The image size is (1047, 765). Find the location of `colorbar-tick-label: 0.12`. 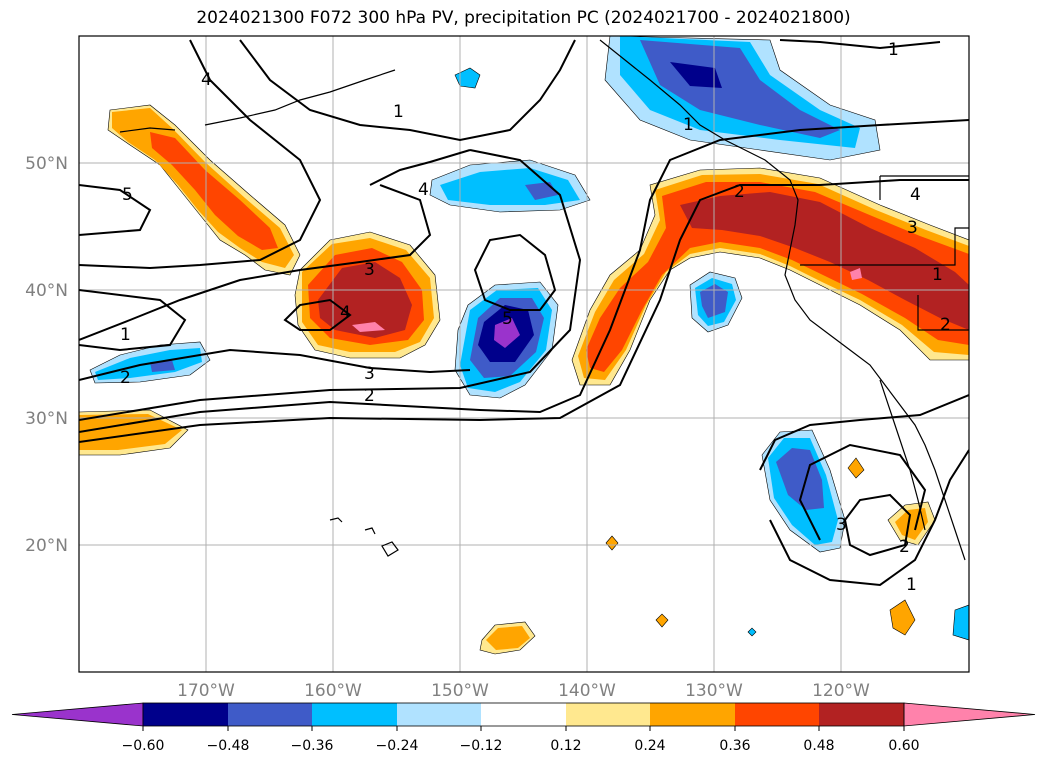

colorbar-tick-label: 0.12 is located at coordinates (565, 746).